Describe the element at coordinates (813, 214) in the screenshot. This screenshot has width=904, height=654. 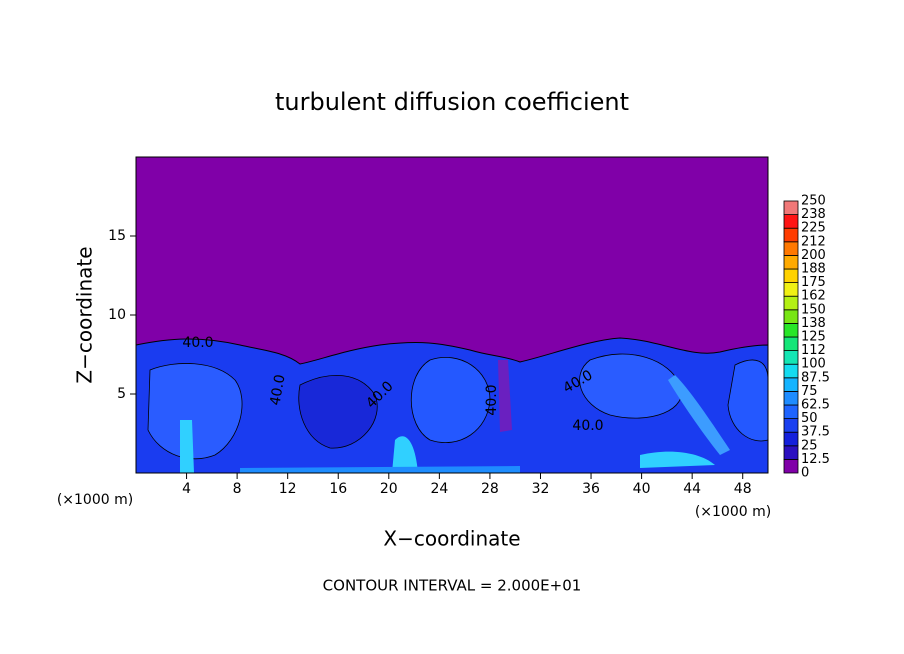
I see `colorbar-label: 238` at that location.